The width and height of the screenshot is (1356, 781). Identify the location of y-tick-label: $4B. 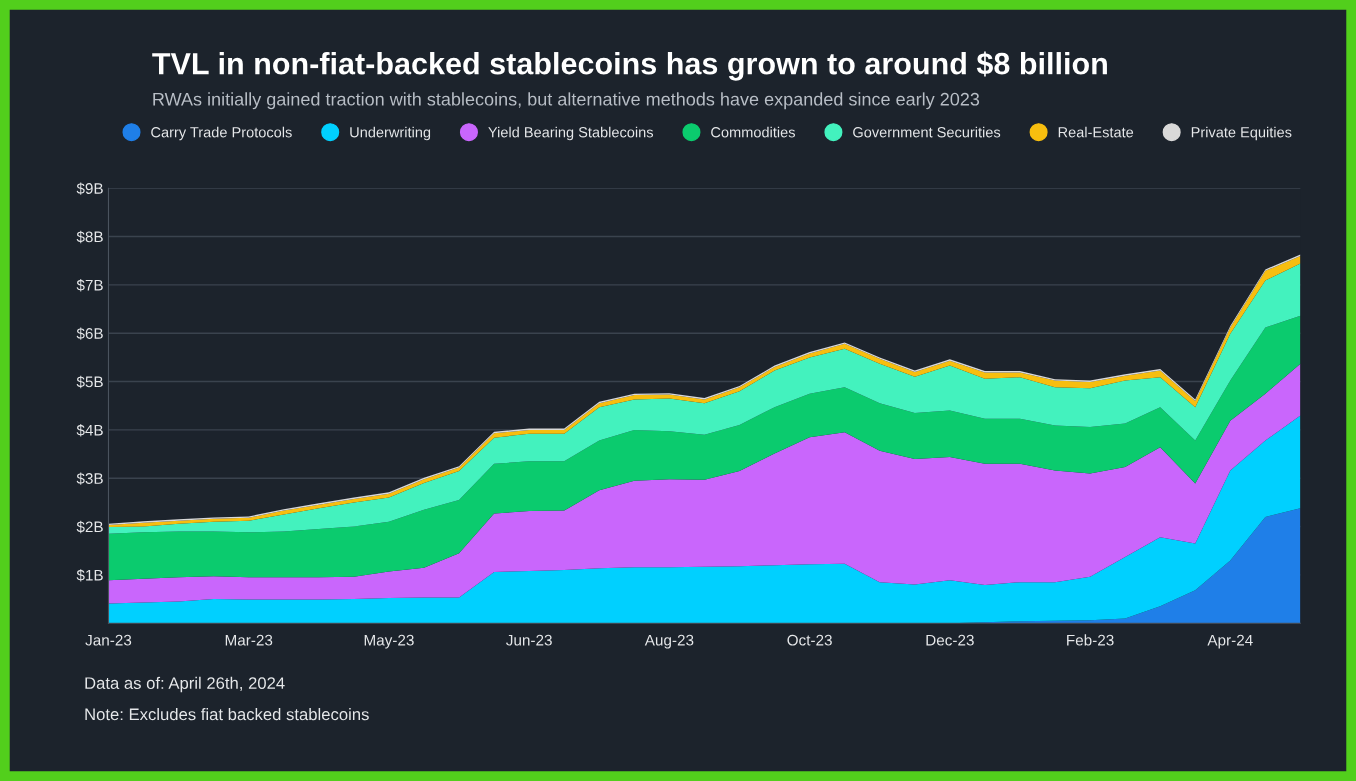
(89, 430).